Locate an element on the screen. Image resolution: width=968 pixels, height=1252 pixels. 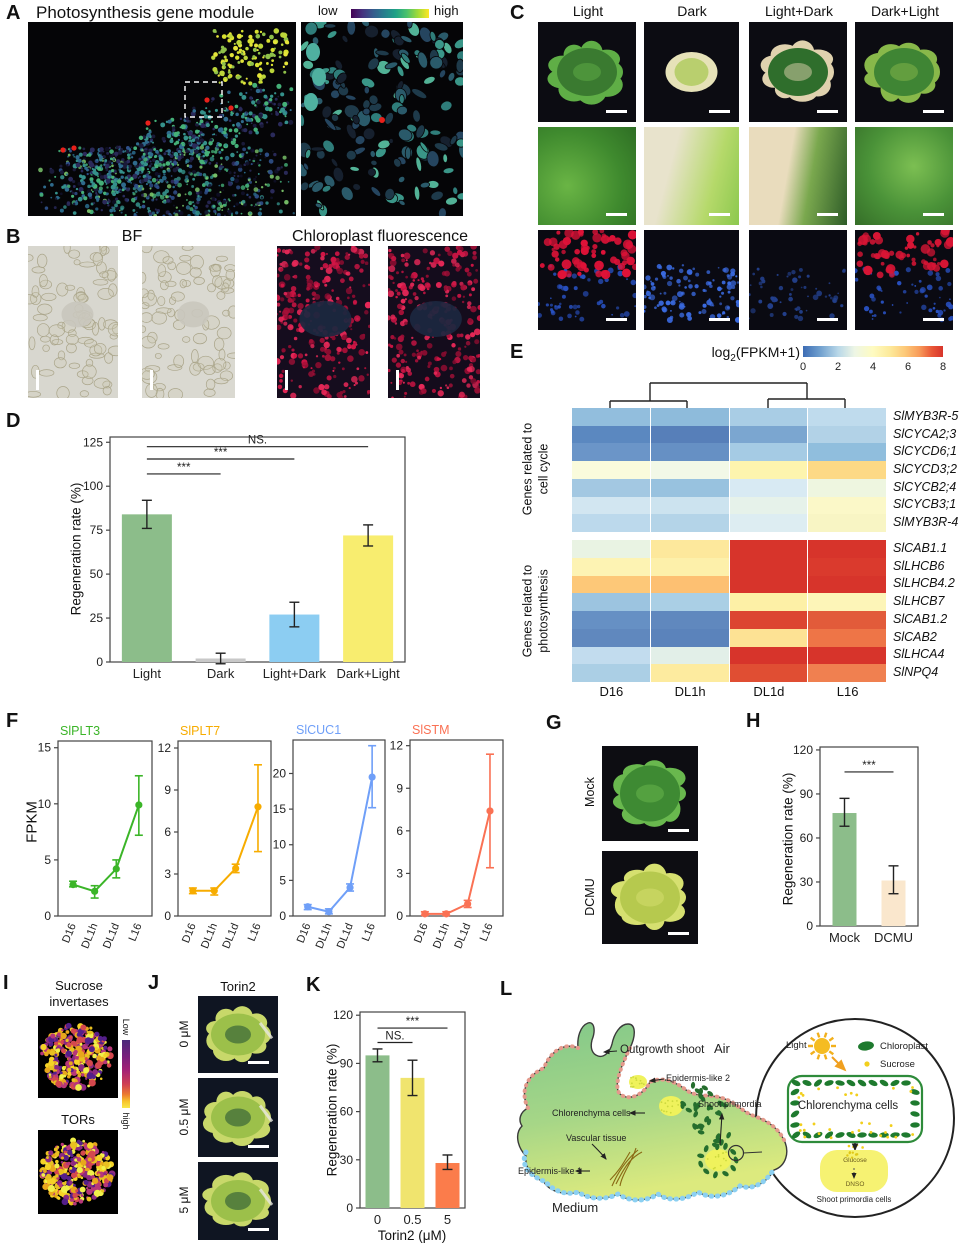
gene-label: SlCAB1.2 is located at coordinates (920, 618).